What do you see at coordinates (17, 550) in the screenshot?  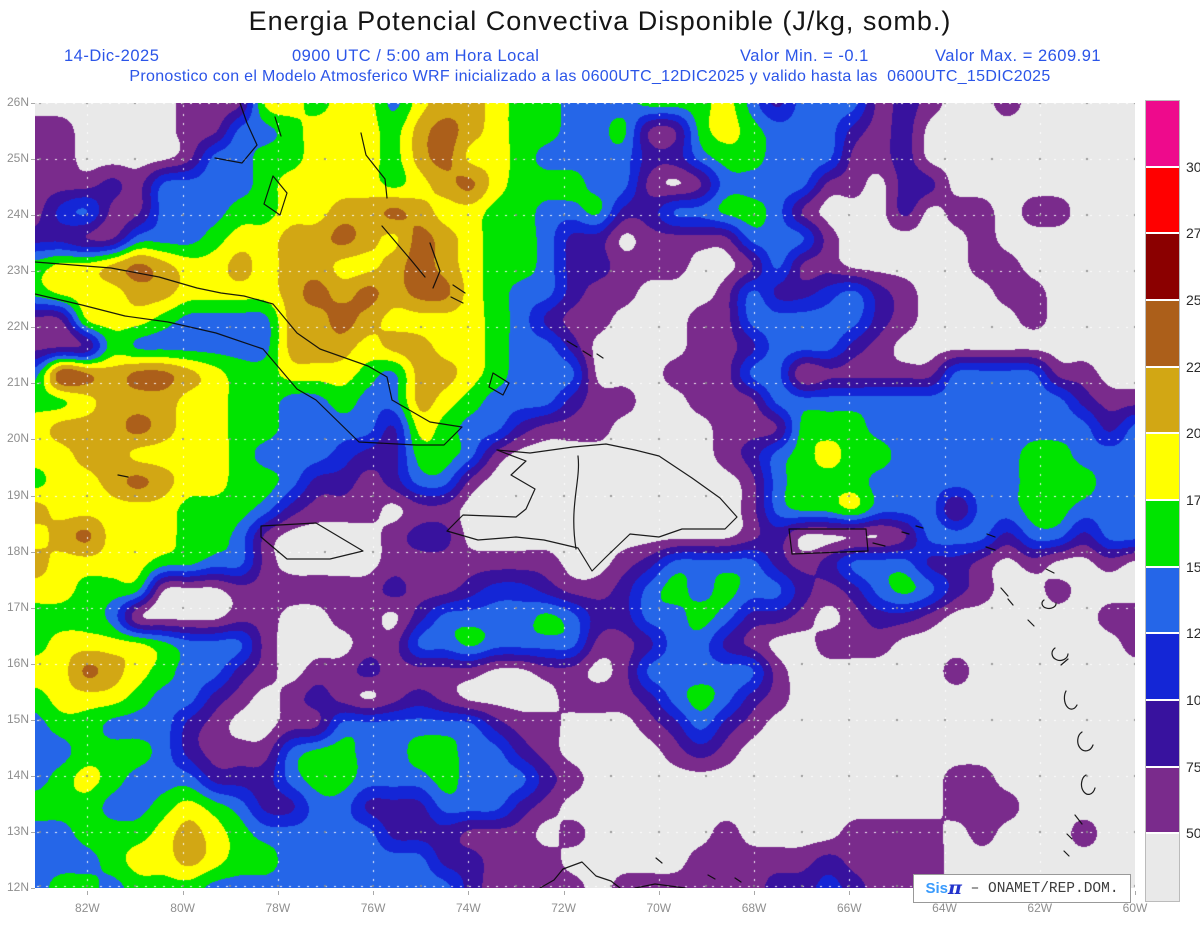 I see `lat-label-18N: 18N` at bounding box center [17, 550].